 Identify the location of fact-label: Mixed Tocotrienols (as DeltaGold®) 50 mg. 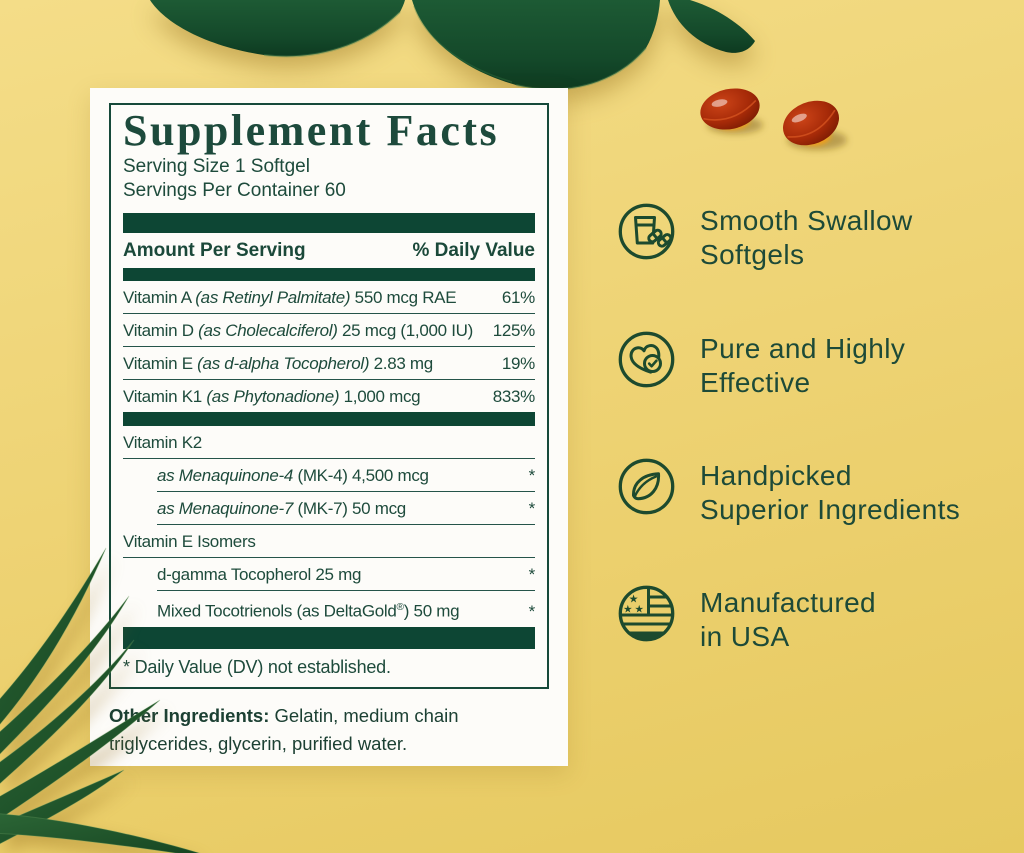
(308, 611).